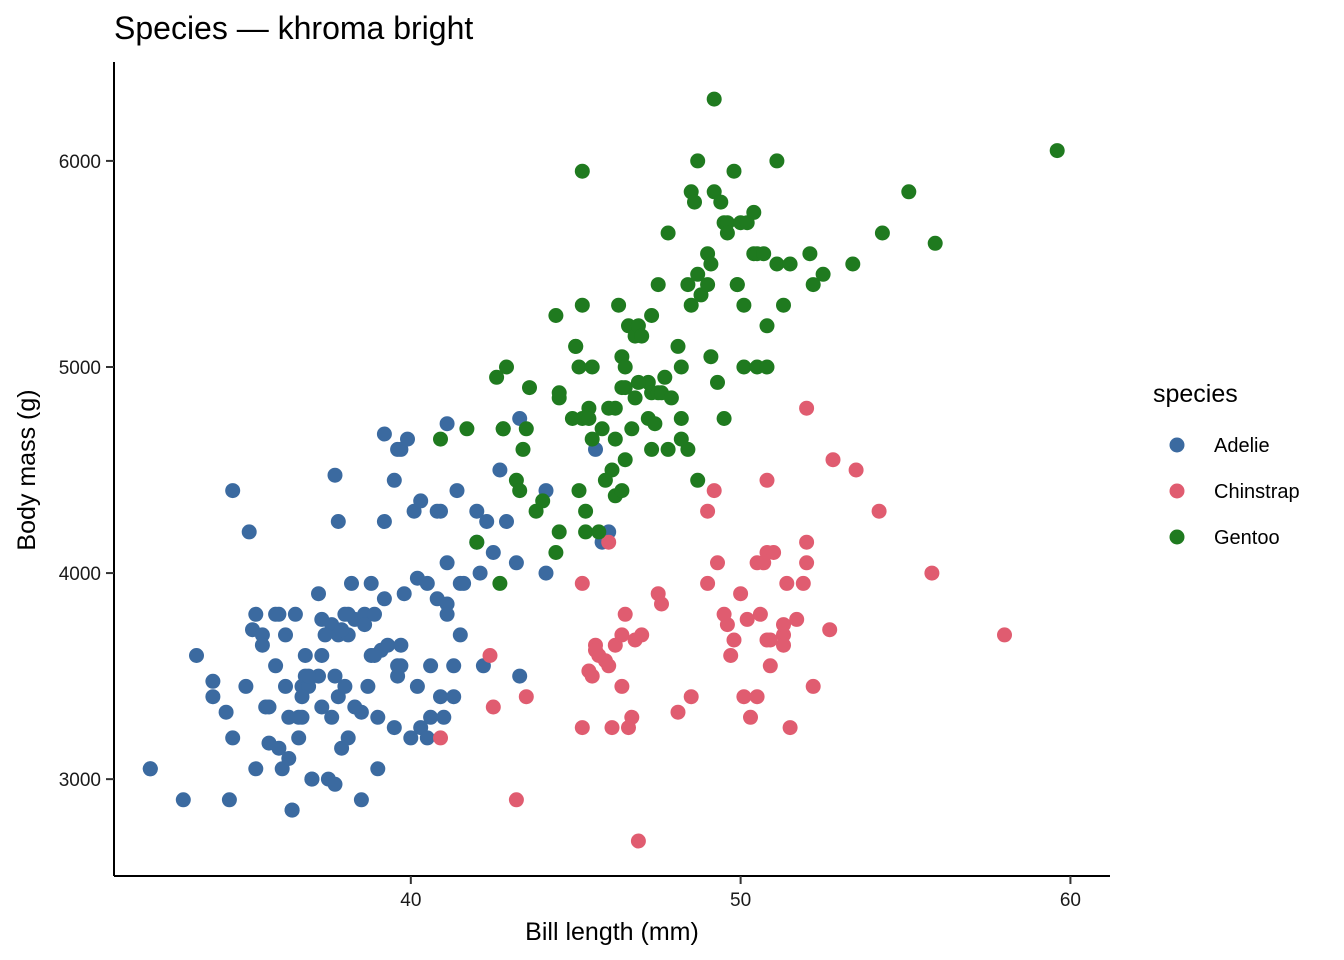 The image size is (1344, 960). Describe the element at coordinates (80, 162) in the screenshot. I see `y-tick-label: 6000` at that location.